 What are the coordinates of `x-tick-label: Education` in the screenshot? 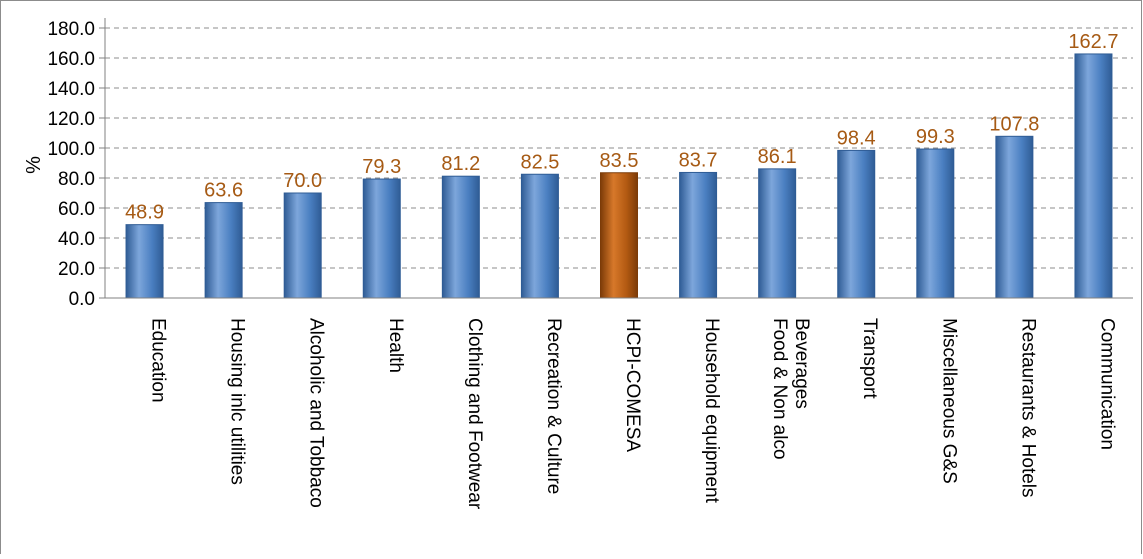 It's located at (158, 360).